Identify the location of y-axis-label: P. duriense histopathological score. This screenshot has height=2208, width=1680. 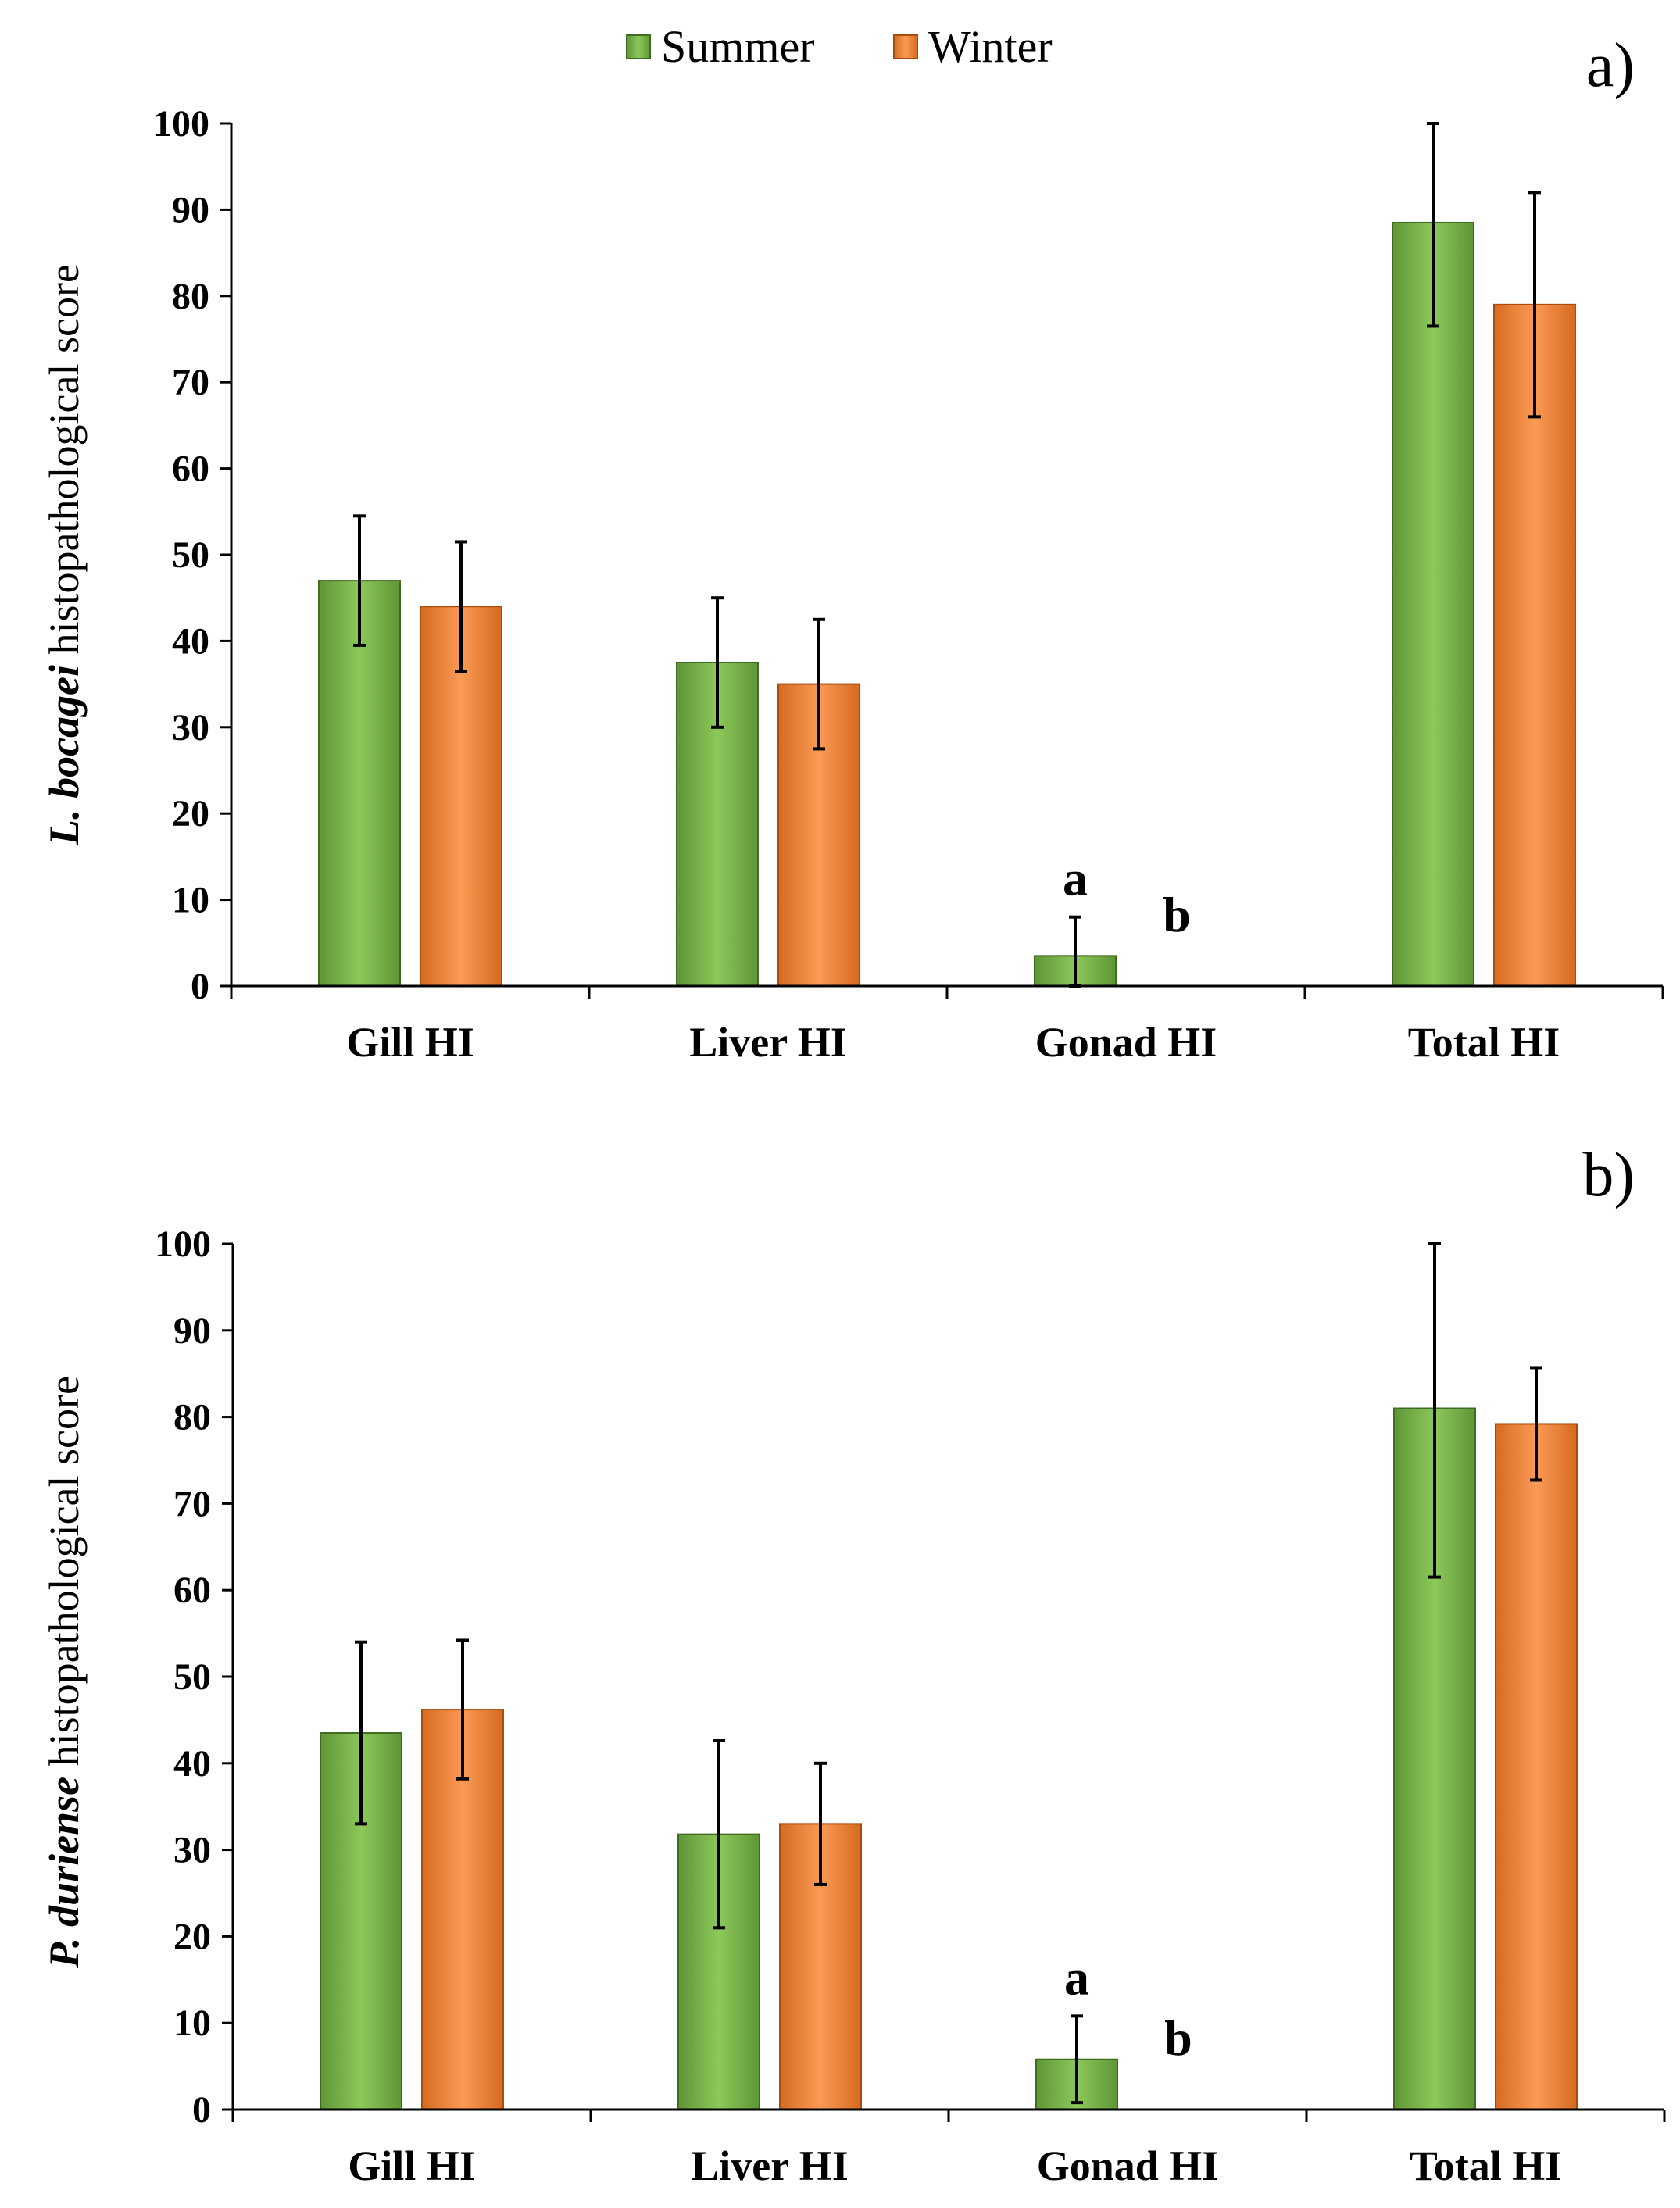
(64, 1673).